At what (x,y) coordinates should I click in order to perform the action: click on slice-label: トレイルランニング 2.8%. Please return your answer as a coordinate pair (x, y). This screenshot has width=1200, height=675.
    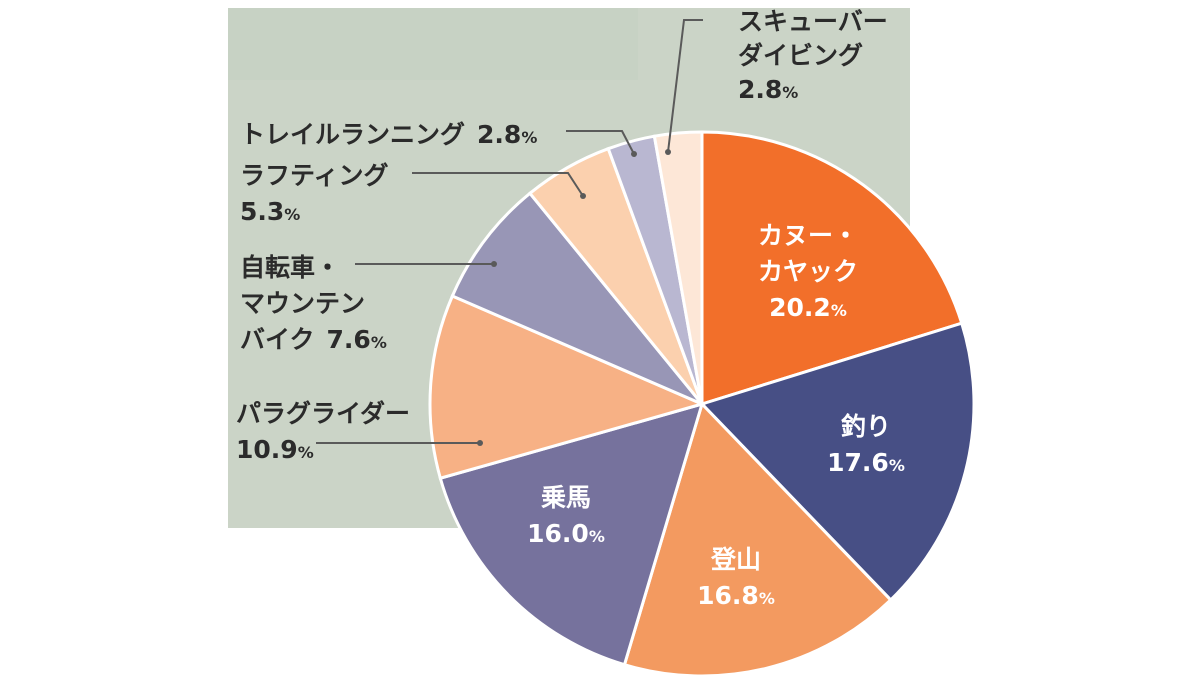
    Looking at the image, I should click on (388, 134).